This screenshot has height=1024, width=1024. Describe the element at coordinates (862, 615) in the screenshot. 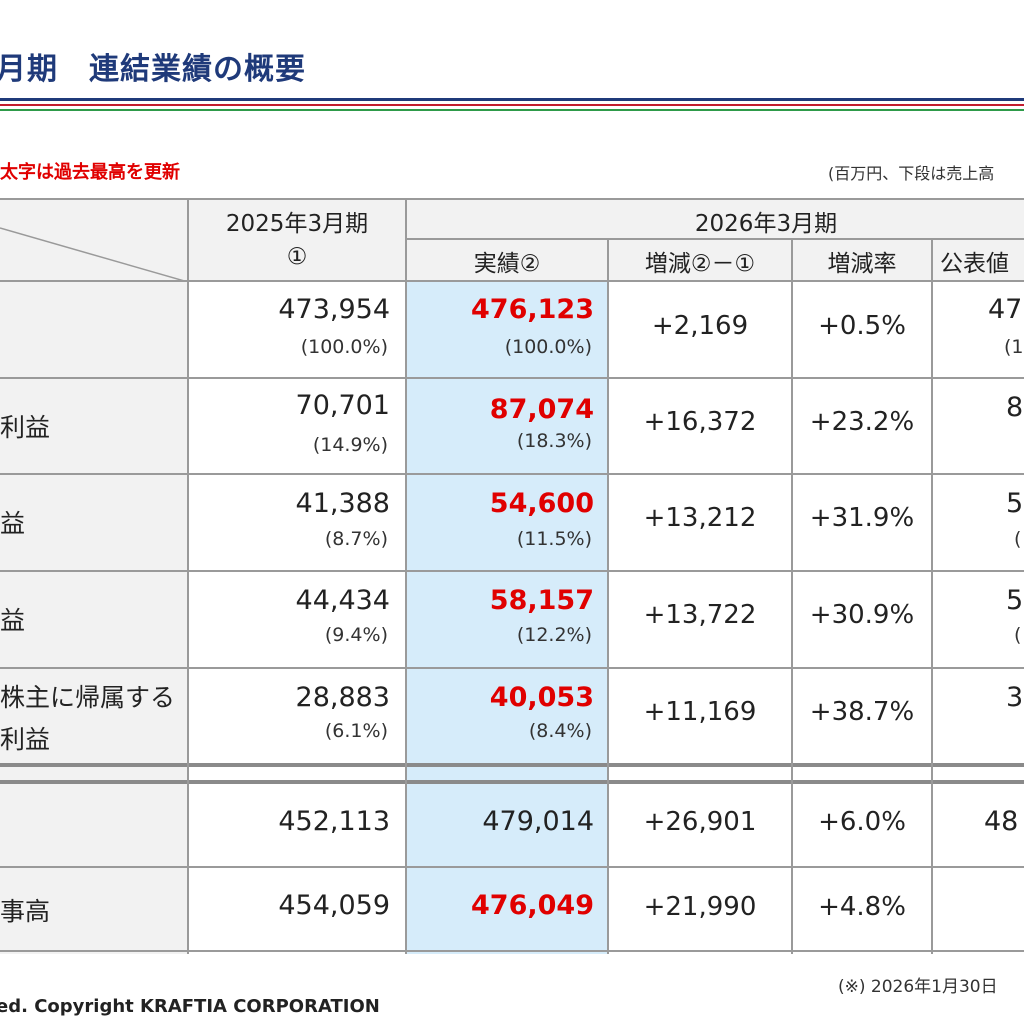

I see `rate-value: +30.9%` at that location.